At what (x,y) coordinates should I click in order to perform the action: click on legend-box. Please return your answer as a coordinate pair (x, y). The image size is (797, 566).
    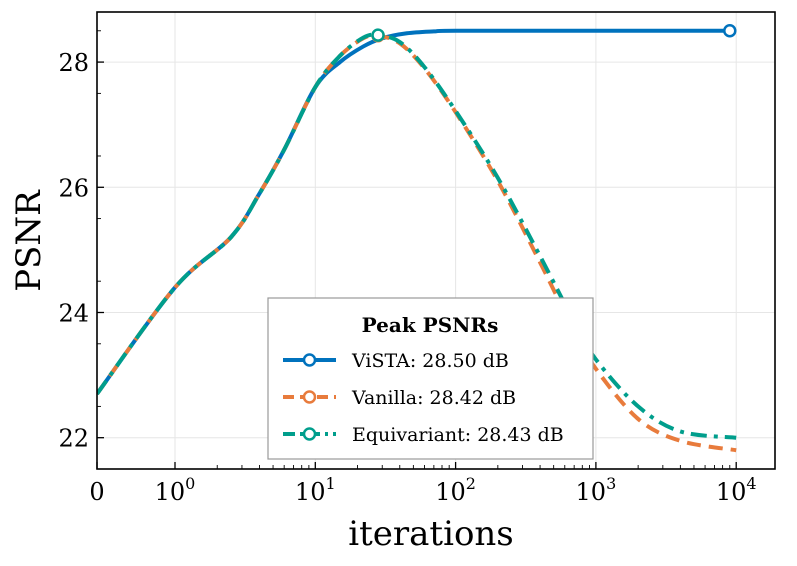
    Looking at the image, I should click on (430, 378).